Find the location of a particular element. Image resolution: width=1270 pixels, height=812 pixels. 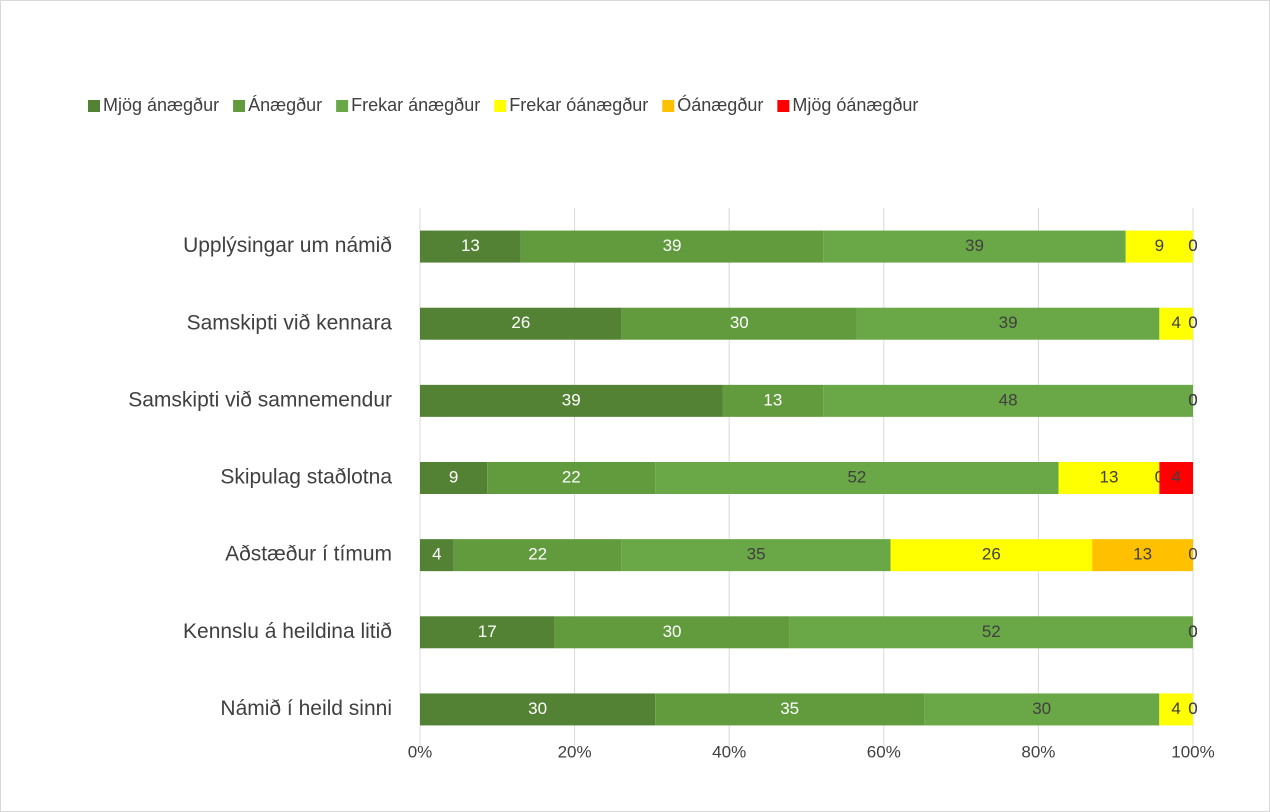

y-tick-label: Námið í heild sinni is located at coordinates (306, 708).